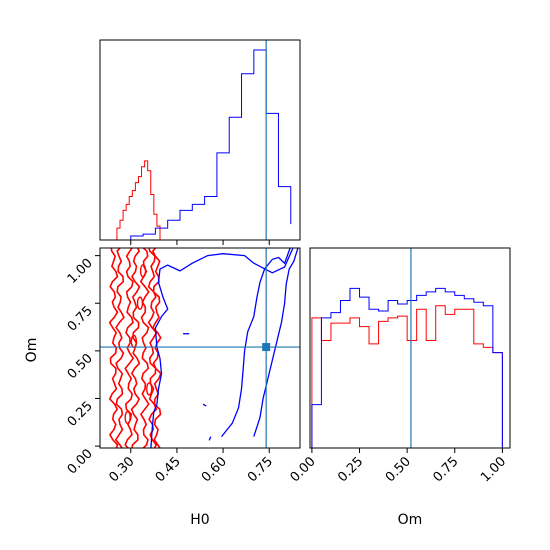 The image size is (550, 550). I want to click on om-tick-label-x-2: 0.50, so click(398, 469).